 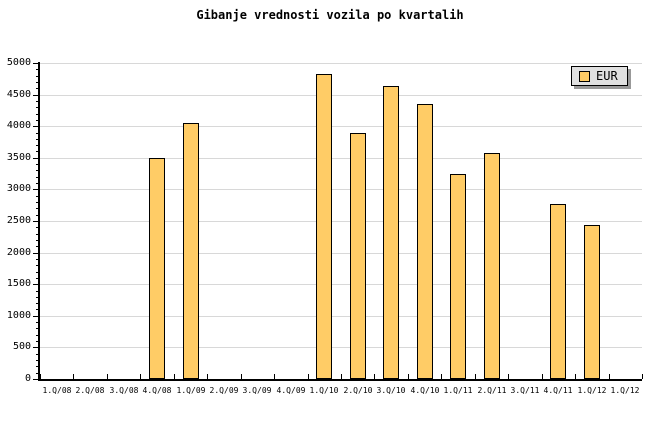 I want to click on x-axis-tick-label: 1.Q/10, so click(x=324, y=390).